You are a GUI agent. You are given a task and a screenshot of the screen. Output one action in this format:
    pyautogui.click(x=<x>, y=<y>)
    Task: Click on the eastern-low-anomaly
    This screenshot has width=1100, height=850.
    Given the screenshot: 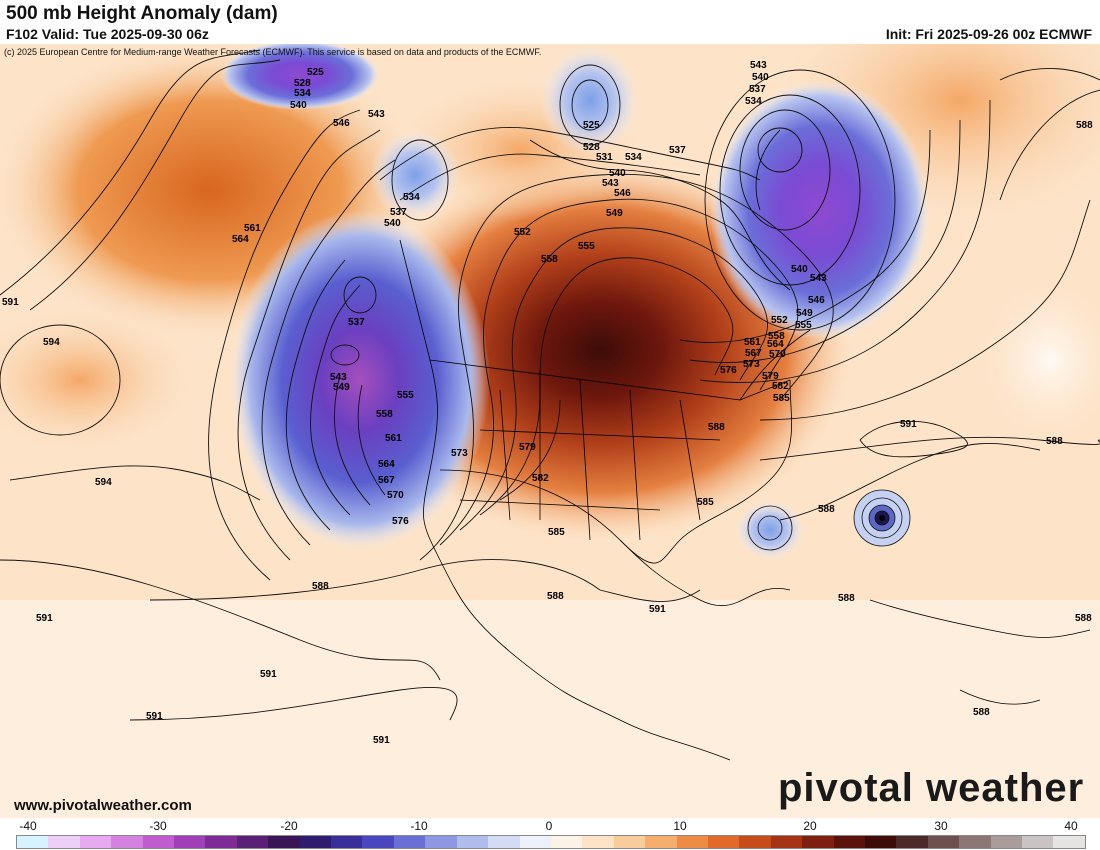 What is the action you would take?
    pyautogui.click(x=820, y=210)
    